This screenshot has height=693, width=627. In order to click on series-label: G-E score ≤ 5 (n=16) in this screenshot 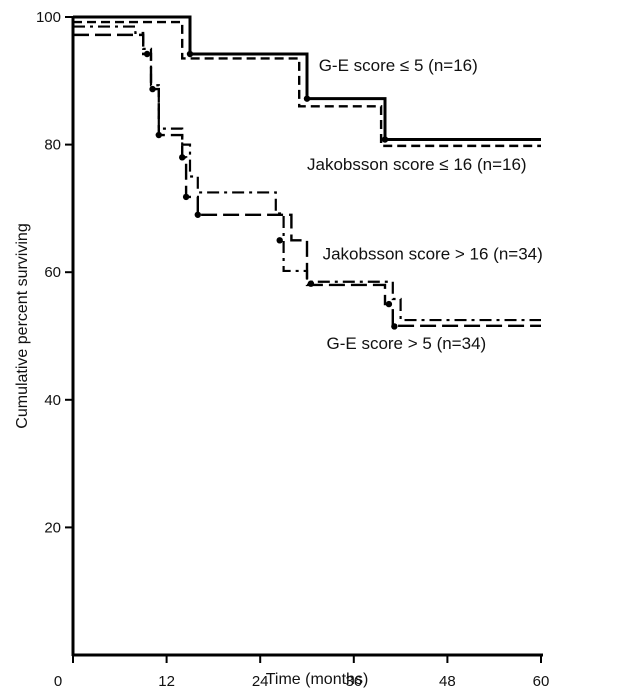, I will do `click(398, 65)`.